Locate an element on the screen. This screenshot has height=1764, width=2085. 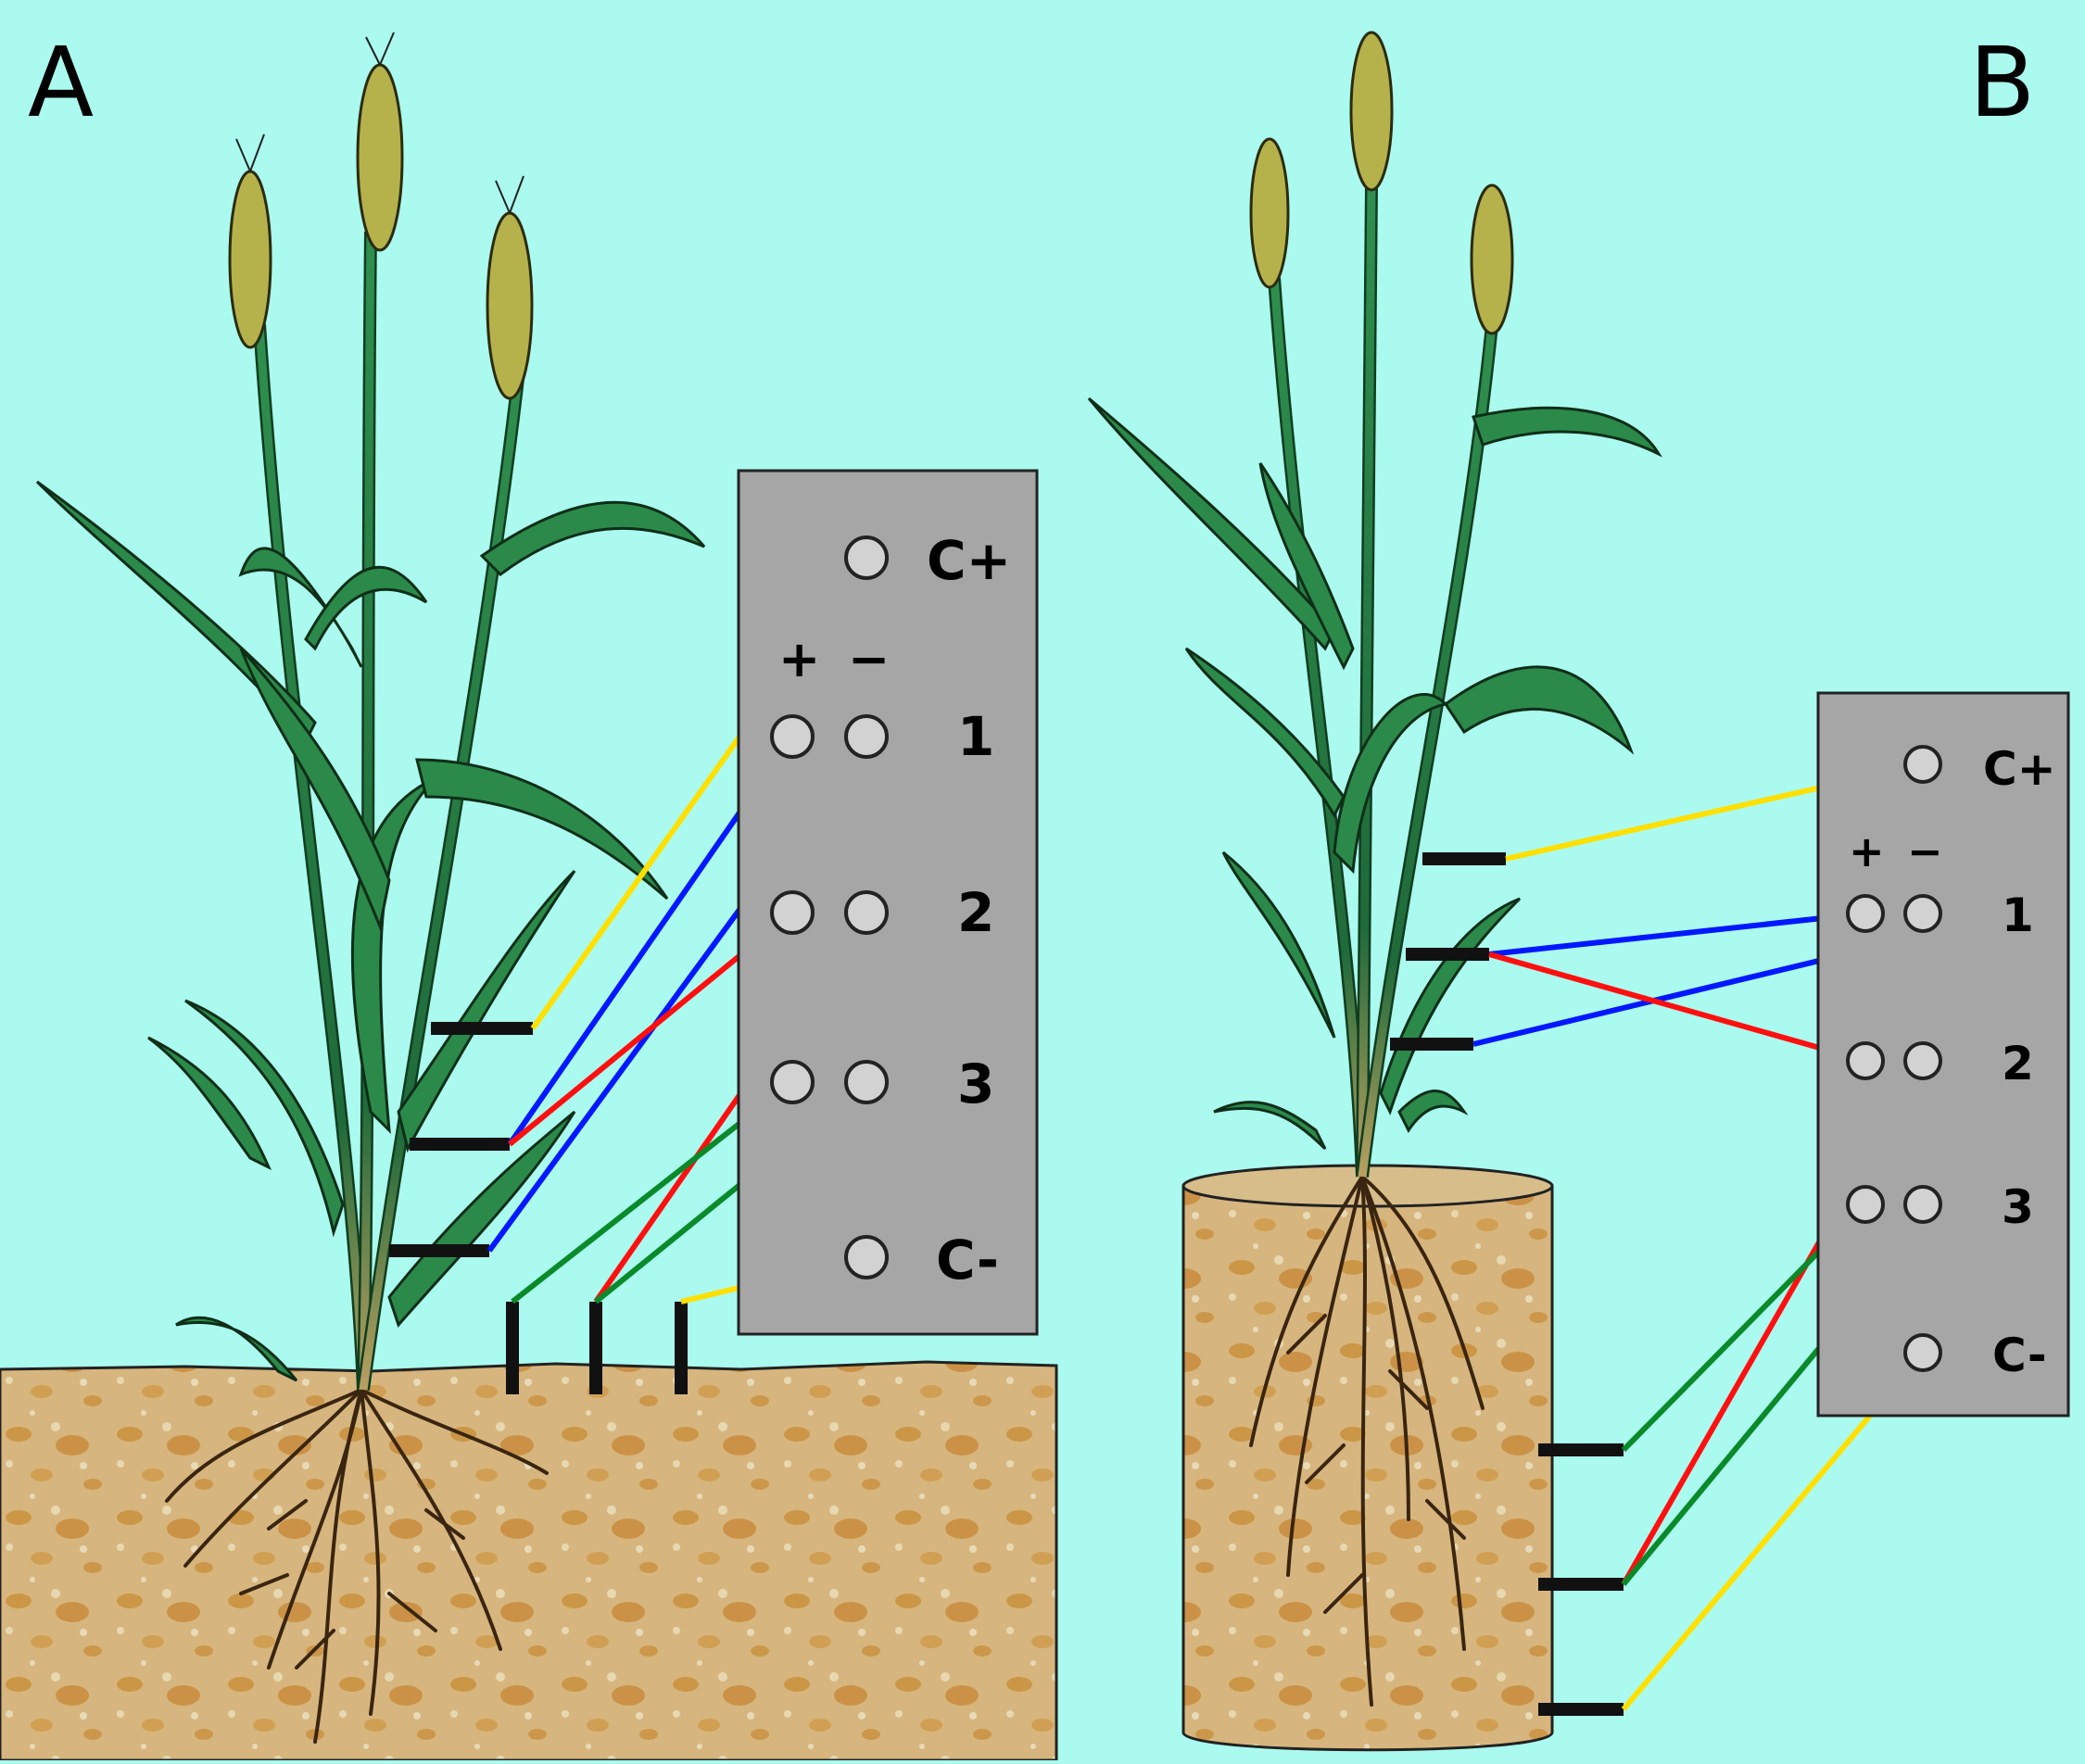
terminal-1-plus-b is located at coordinates (1865, 913).